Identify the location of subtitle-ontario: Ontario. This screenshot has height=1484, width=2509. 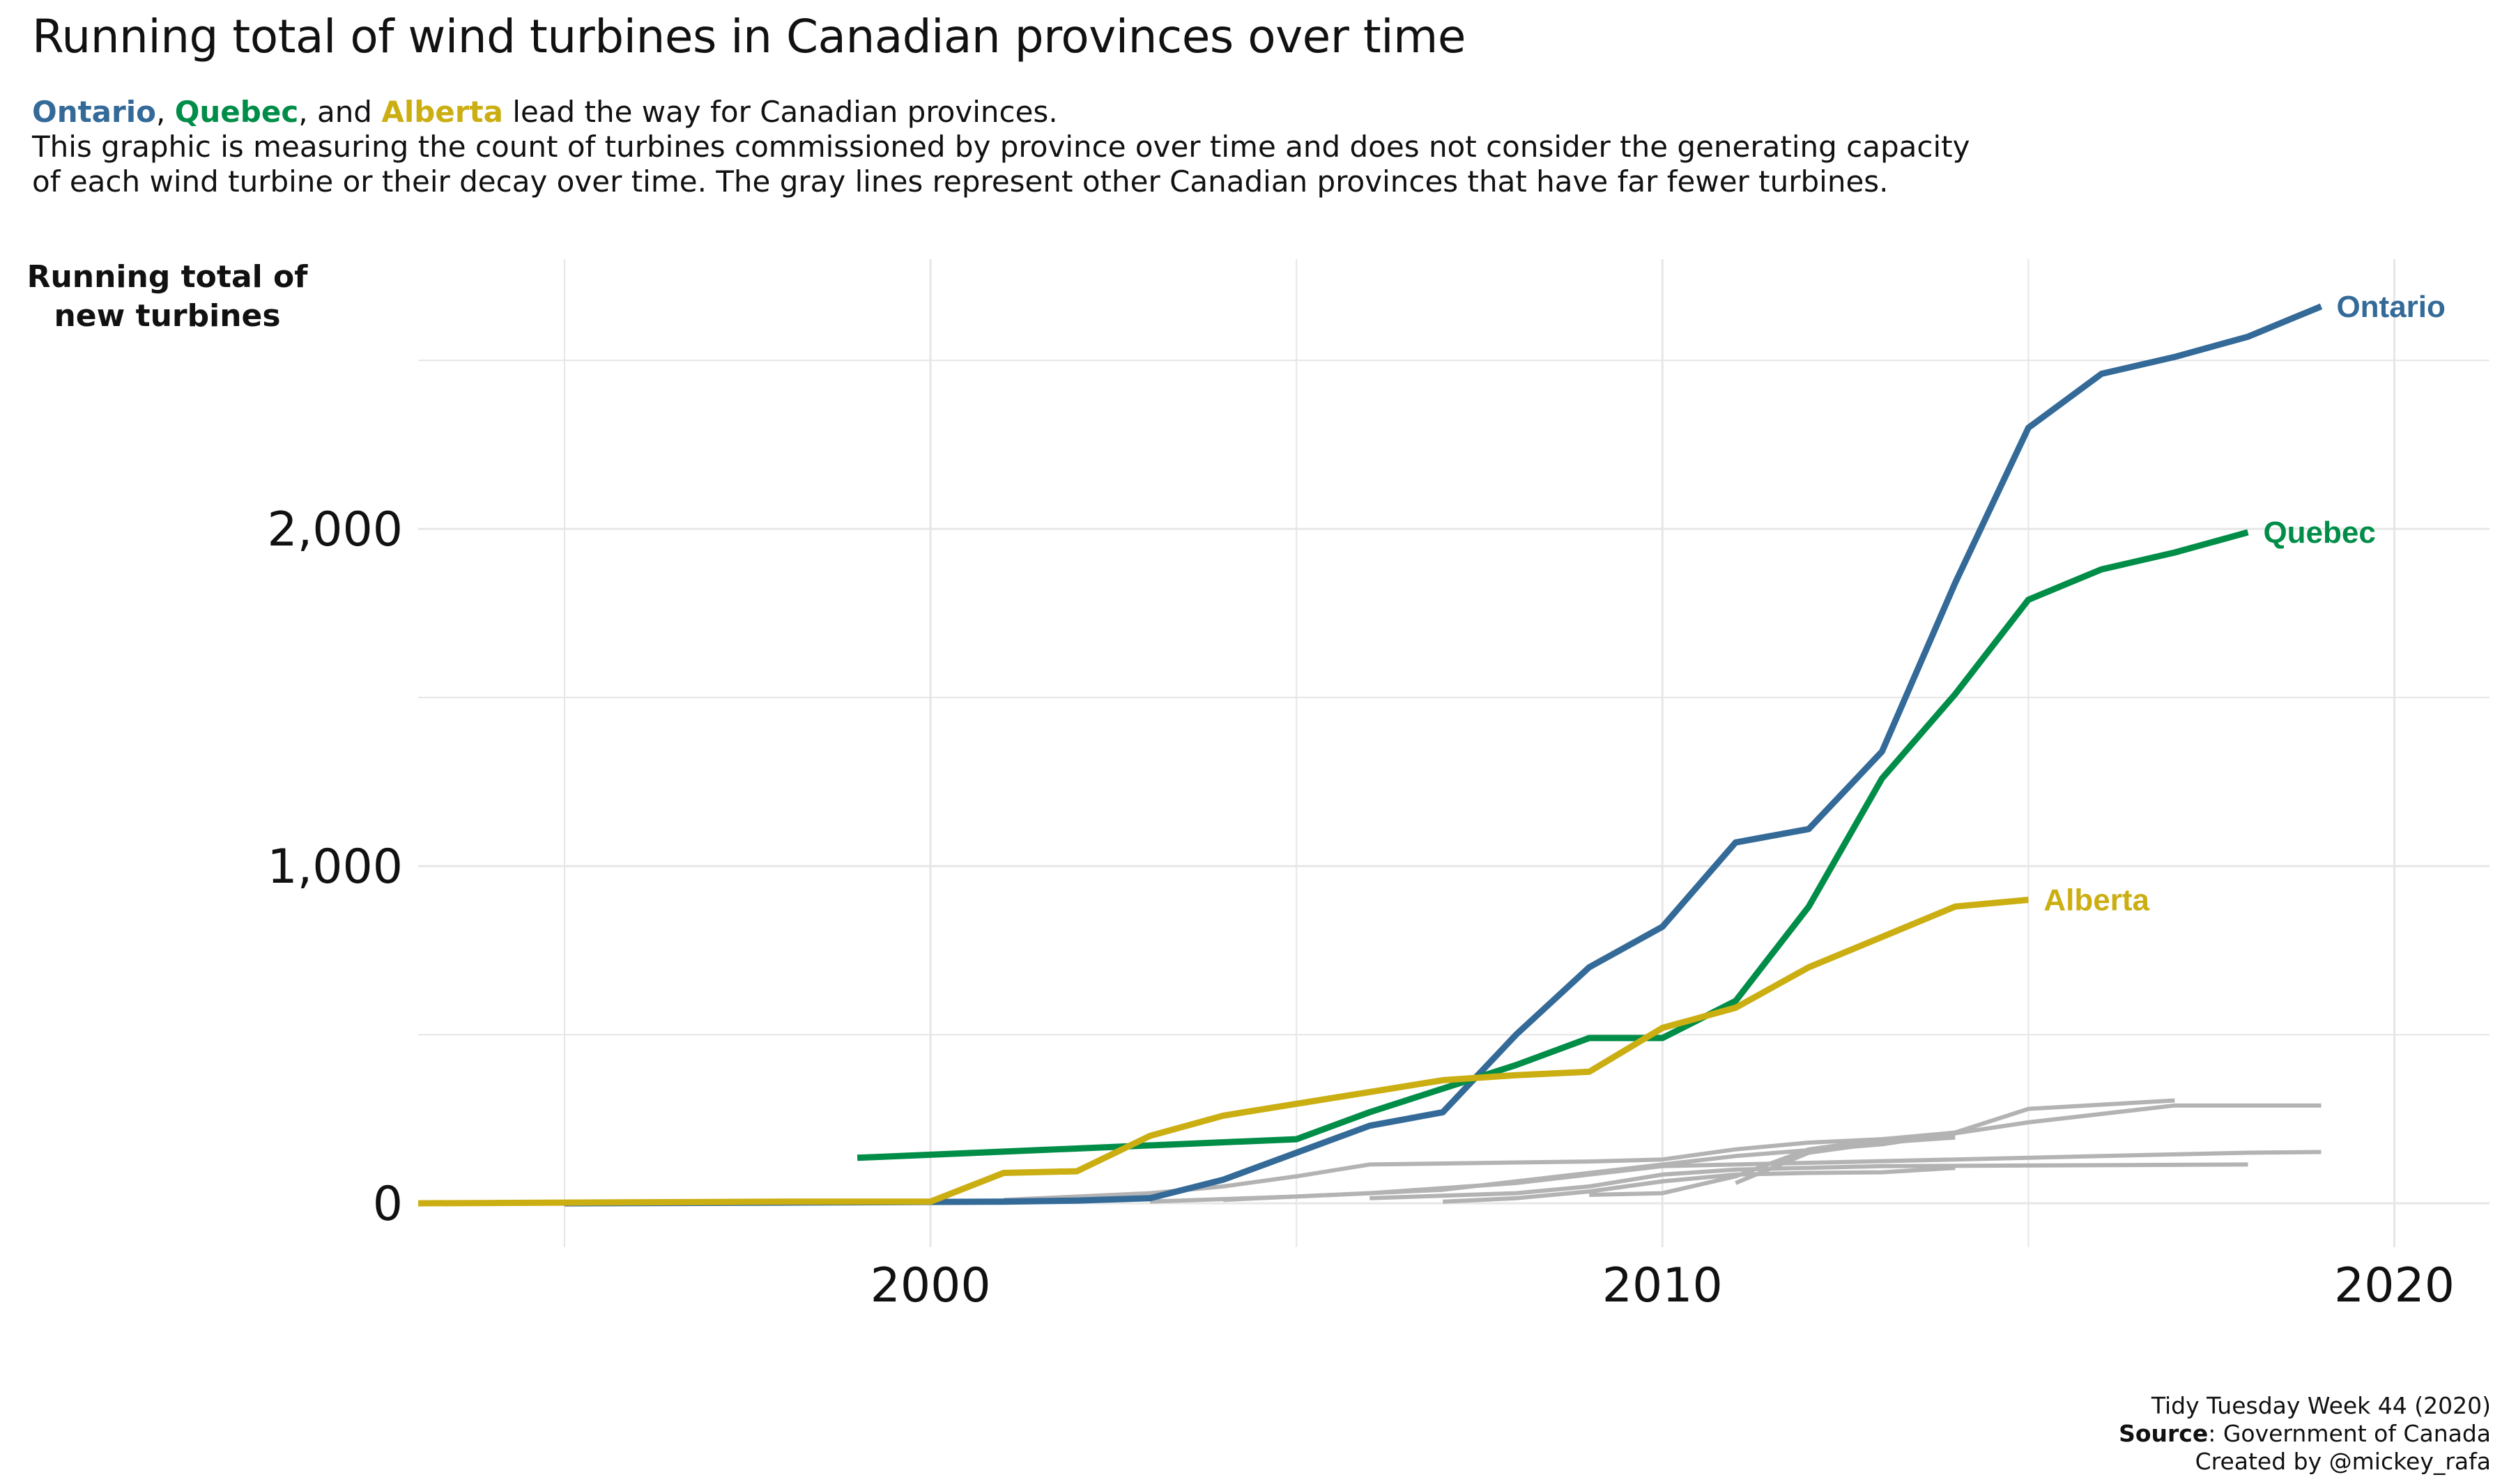
(94, 112).